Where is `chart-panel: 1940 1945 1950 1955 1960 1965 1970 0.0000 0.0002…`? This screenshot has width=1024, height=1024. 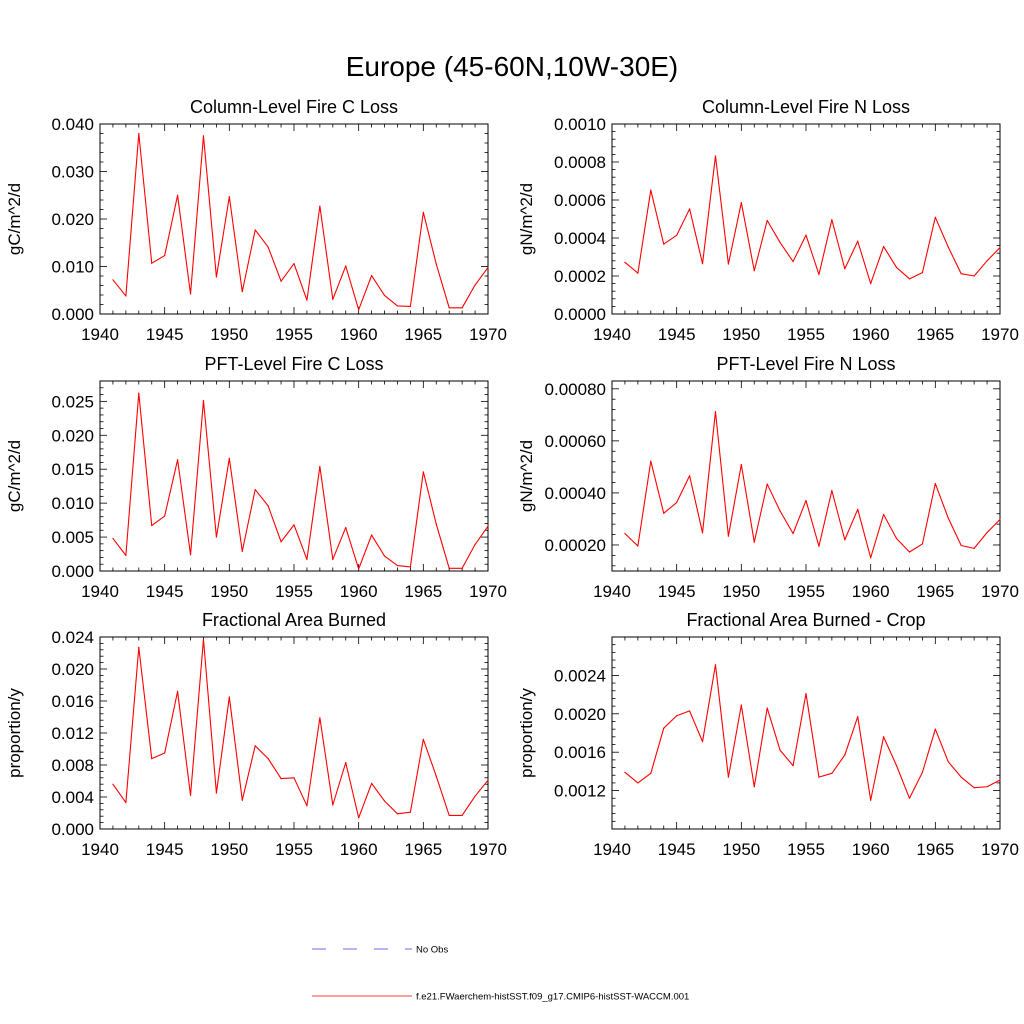
chart-panel: 1940 1945 1950 1955 1960 1965 1970 0.0000 0.0002… is located at coordinates (768, 220).